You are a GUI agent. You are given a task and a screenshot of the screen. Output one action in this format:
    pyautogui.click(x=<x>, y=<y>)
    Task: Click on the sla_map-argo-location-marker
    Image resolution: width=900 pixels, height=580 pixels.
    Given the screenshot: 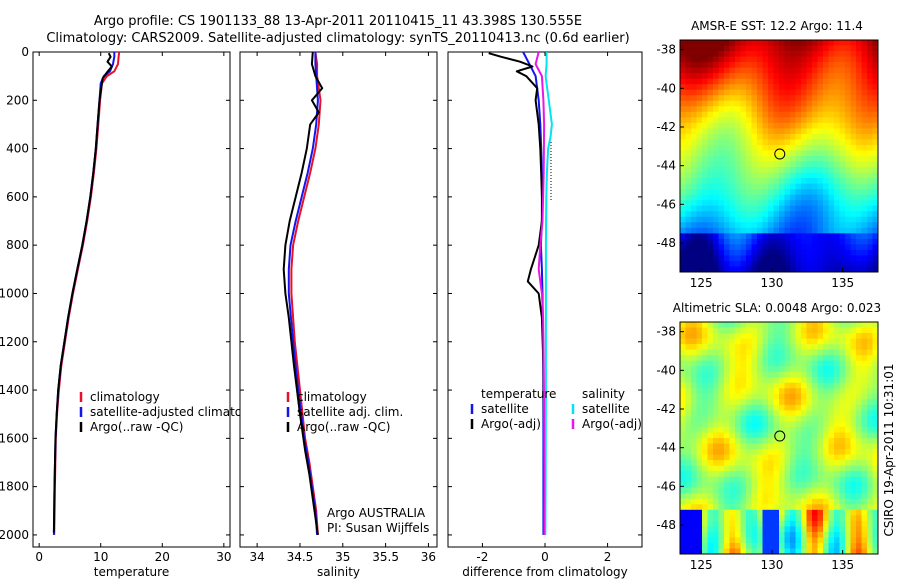 What is the action you would take?
    pyautogui.click(x=780, y=436)
    